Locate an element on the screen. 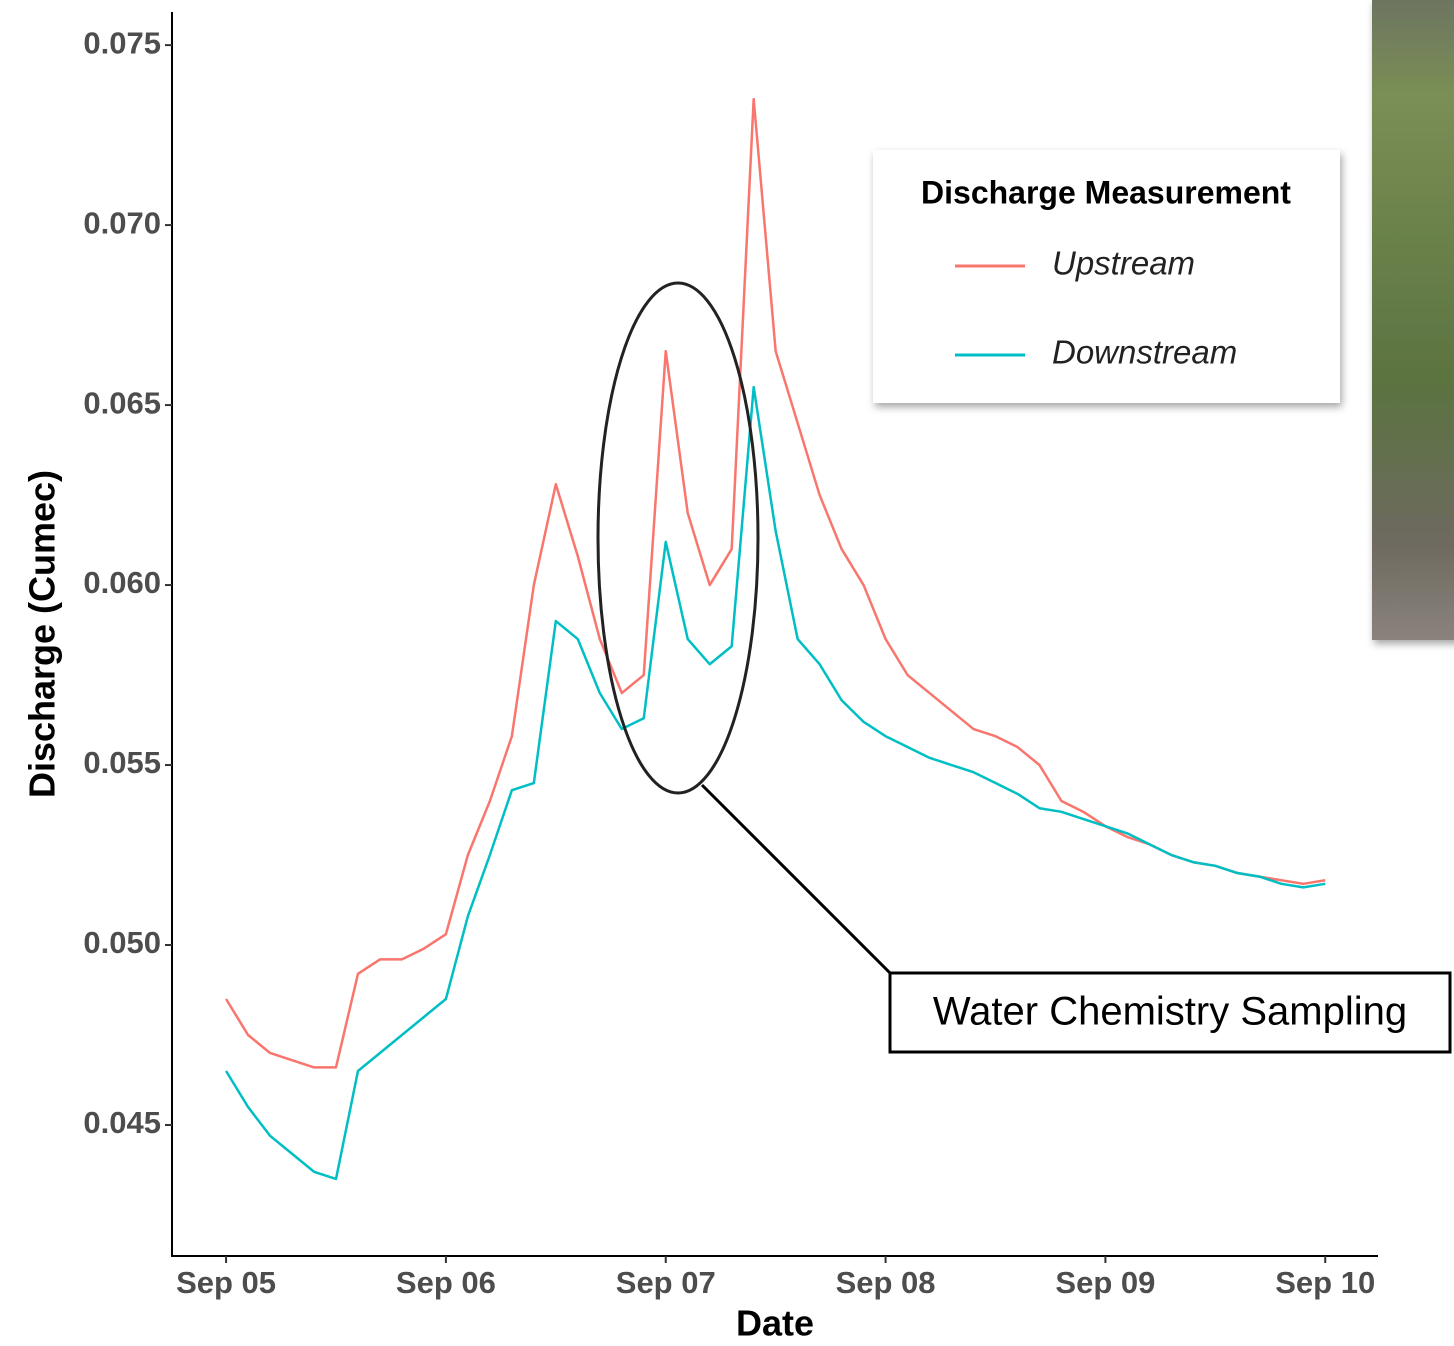  callout-box is located at coordinates (1170, 1012).